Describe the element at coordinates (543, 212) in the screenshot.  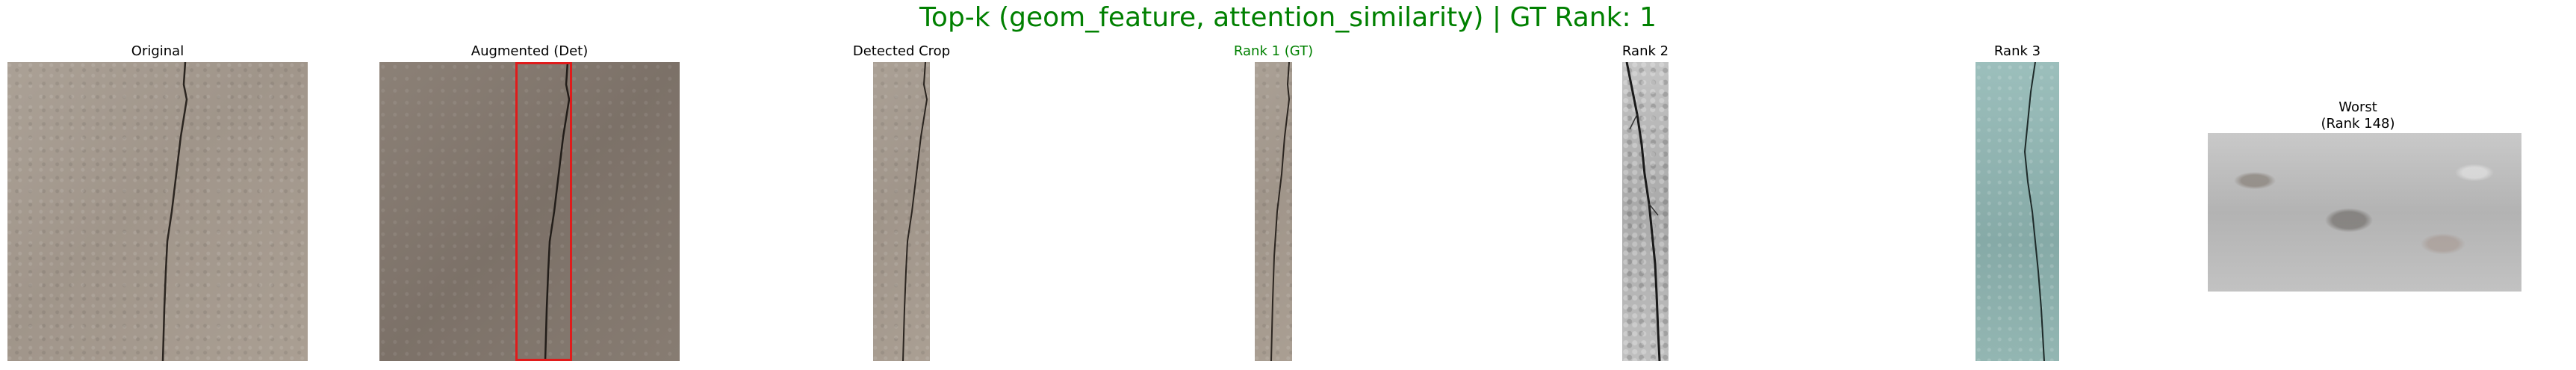
I see `detection-box` at that location.